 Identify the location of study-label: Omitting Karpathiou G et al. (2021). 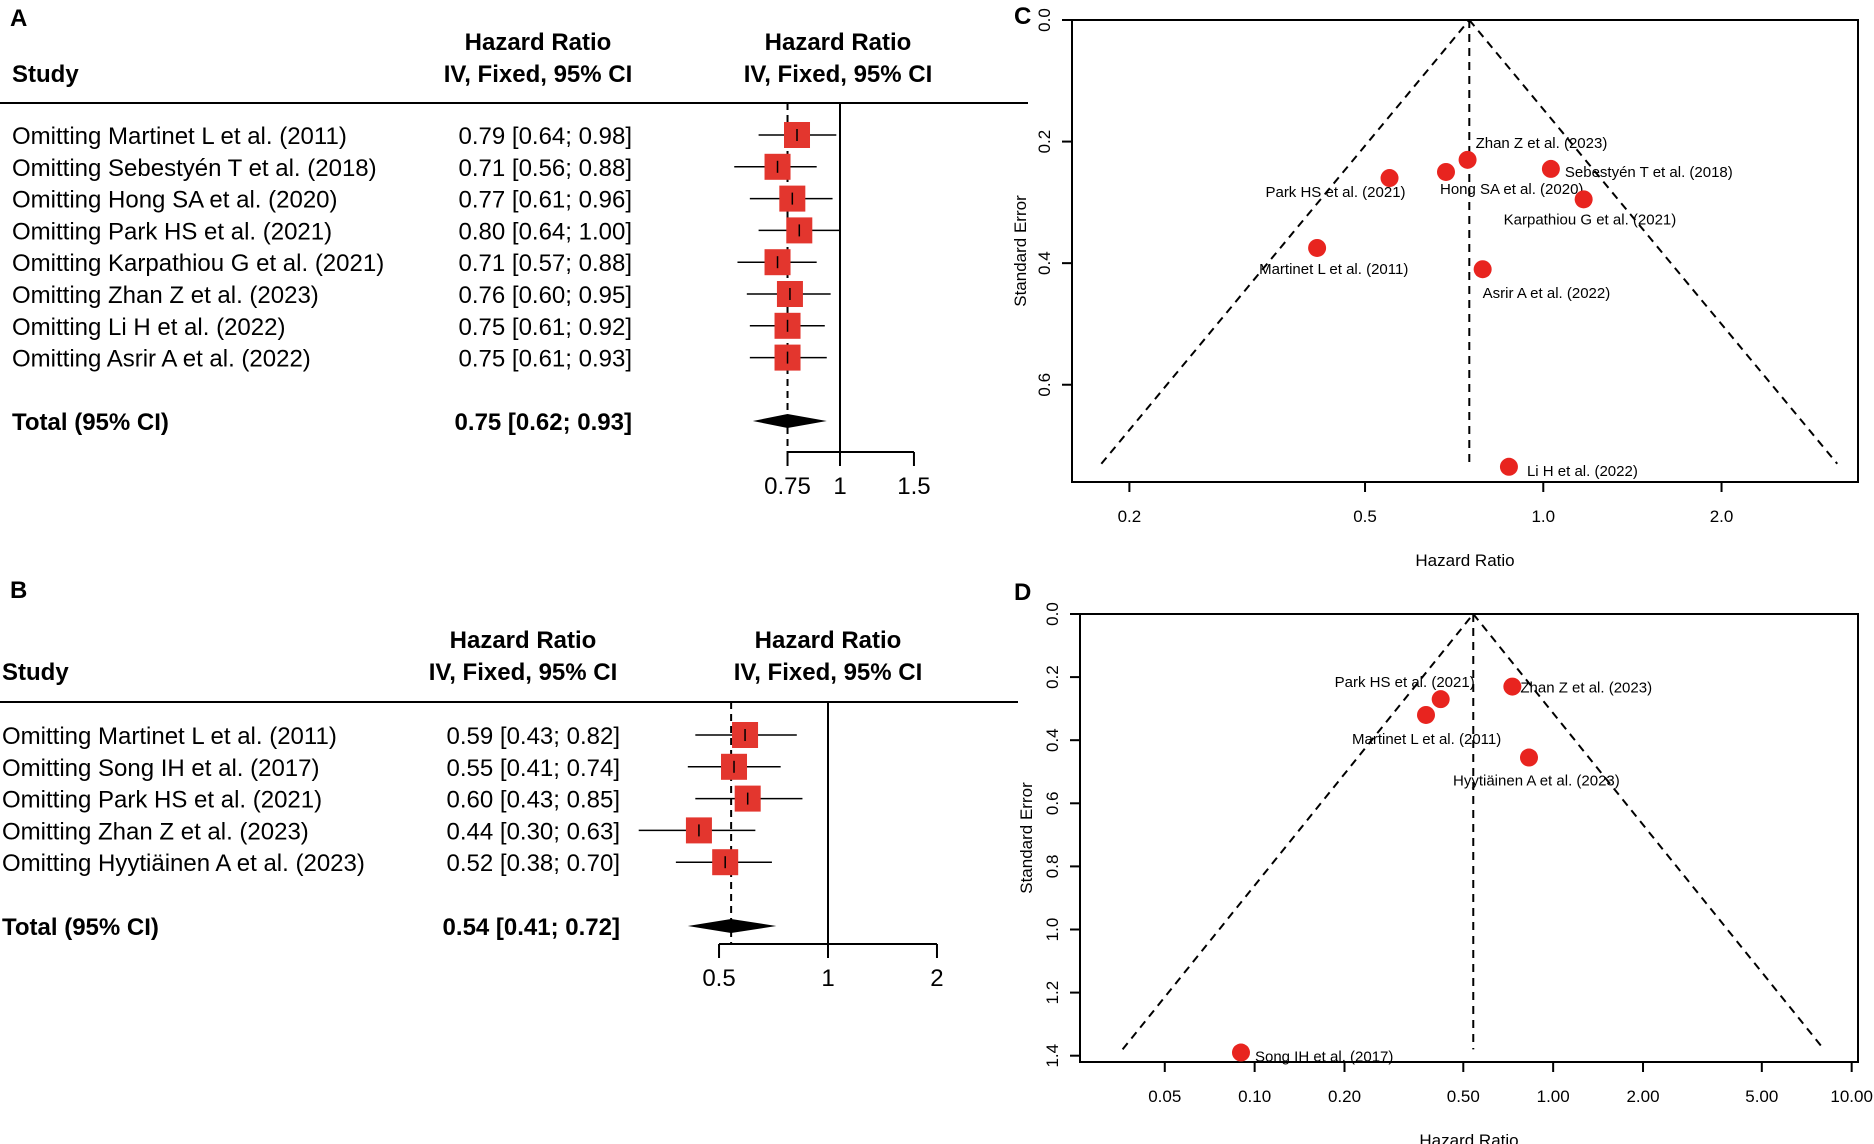
(198, 263).